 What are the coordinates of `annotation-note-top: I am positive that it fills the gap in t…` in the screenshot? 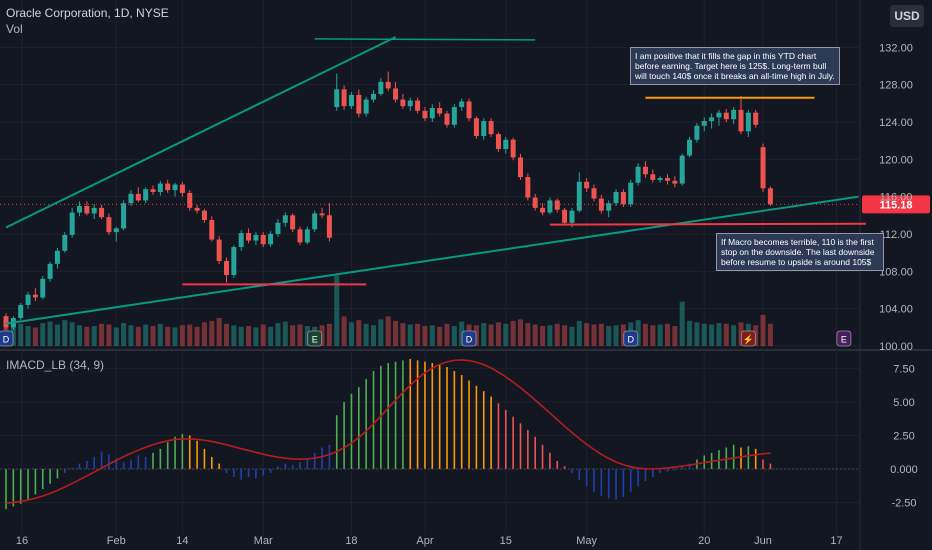 It's located at (735, 66).